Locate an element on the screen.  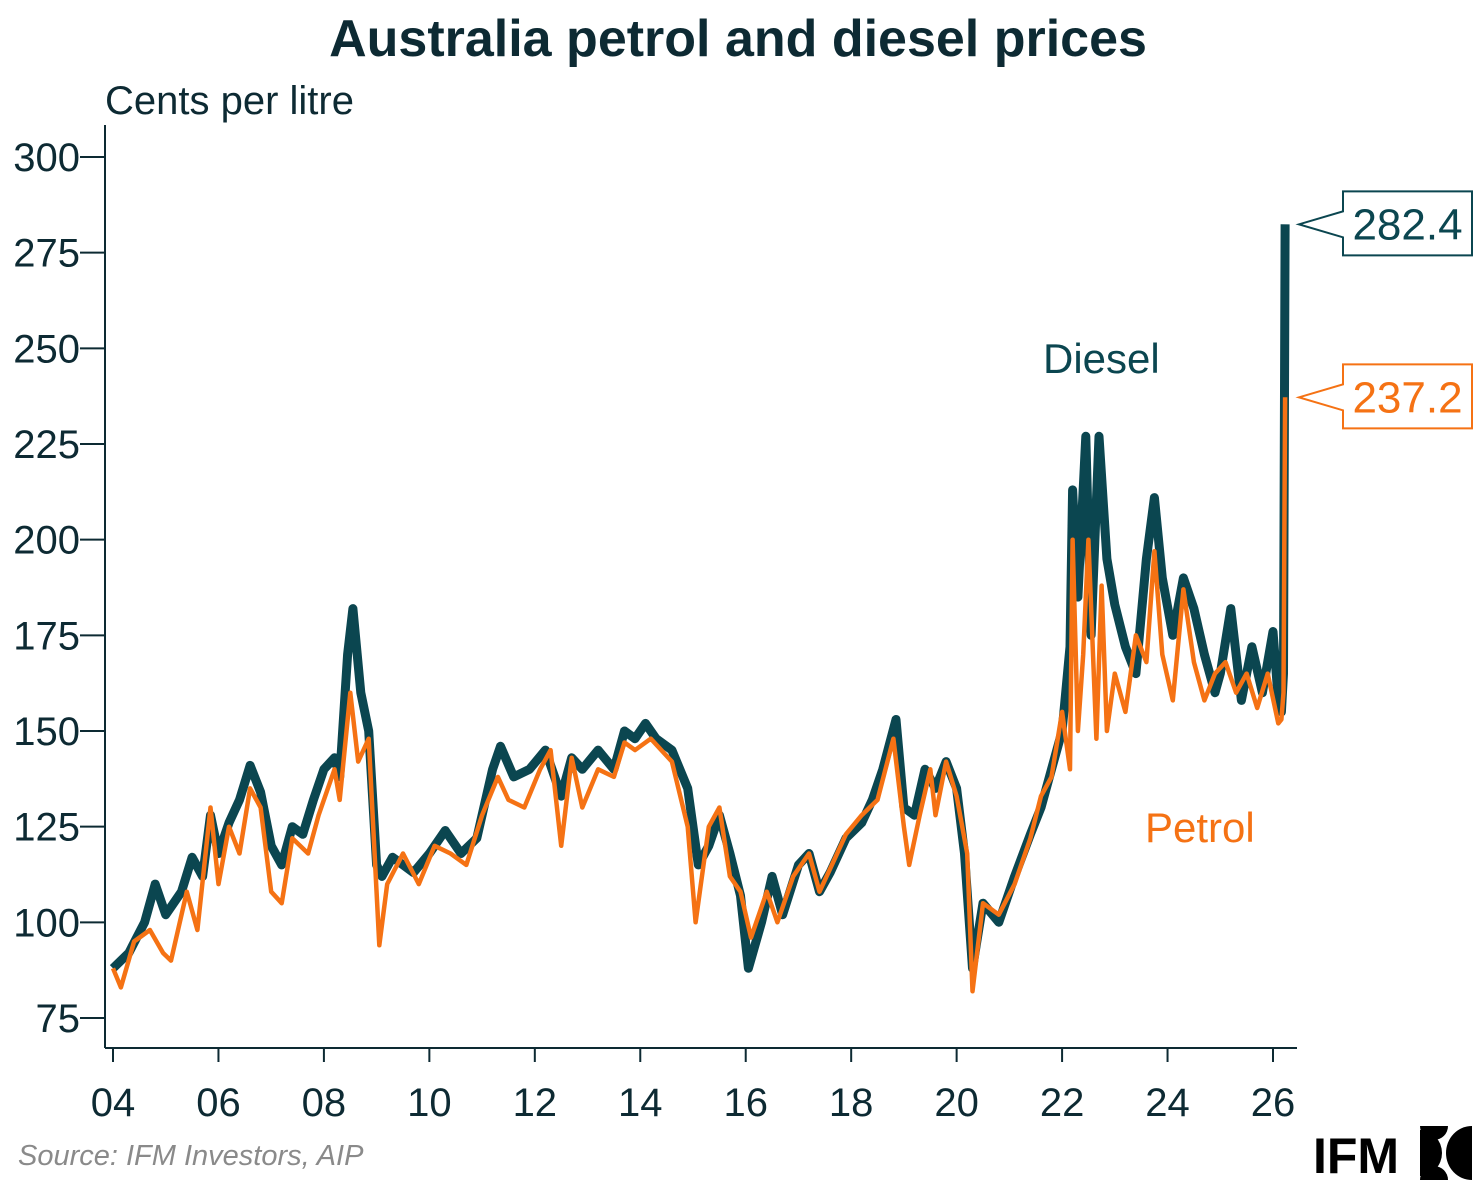
x-tick-label: 16 is located at coordinates (745, 1103).